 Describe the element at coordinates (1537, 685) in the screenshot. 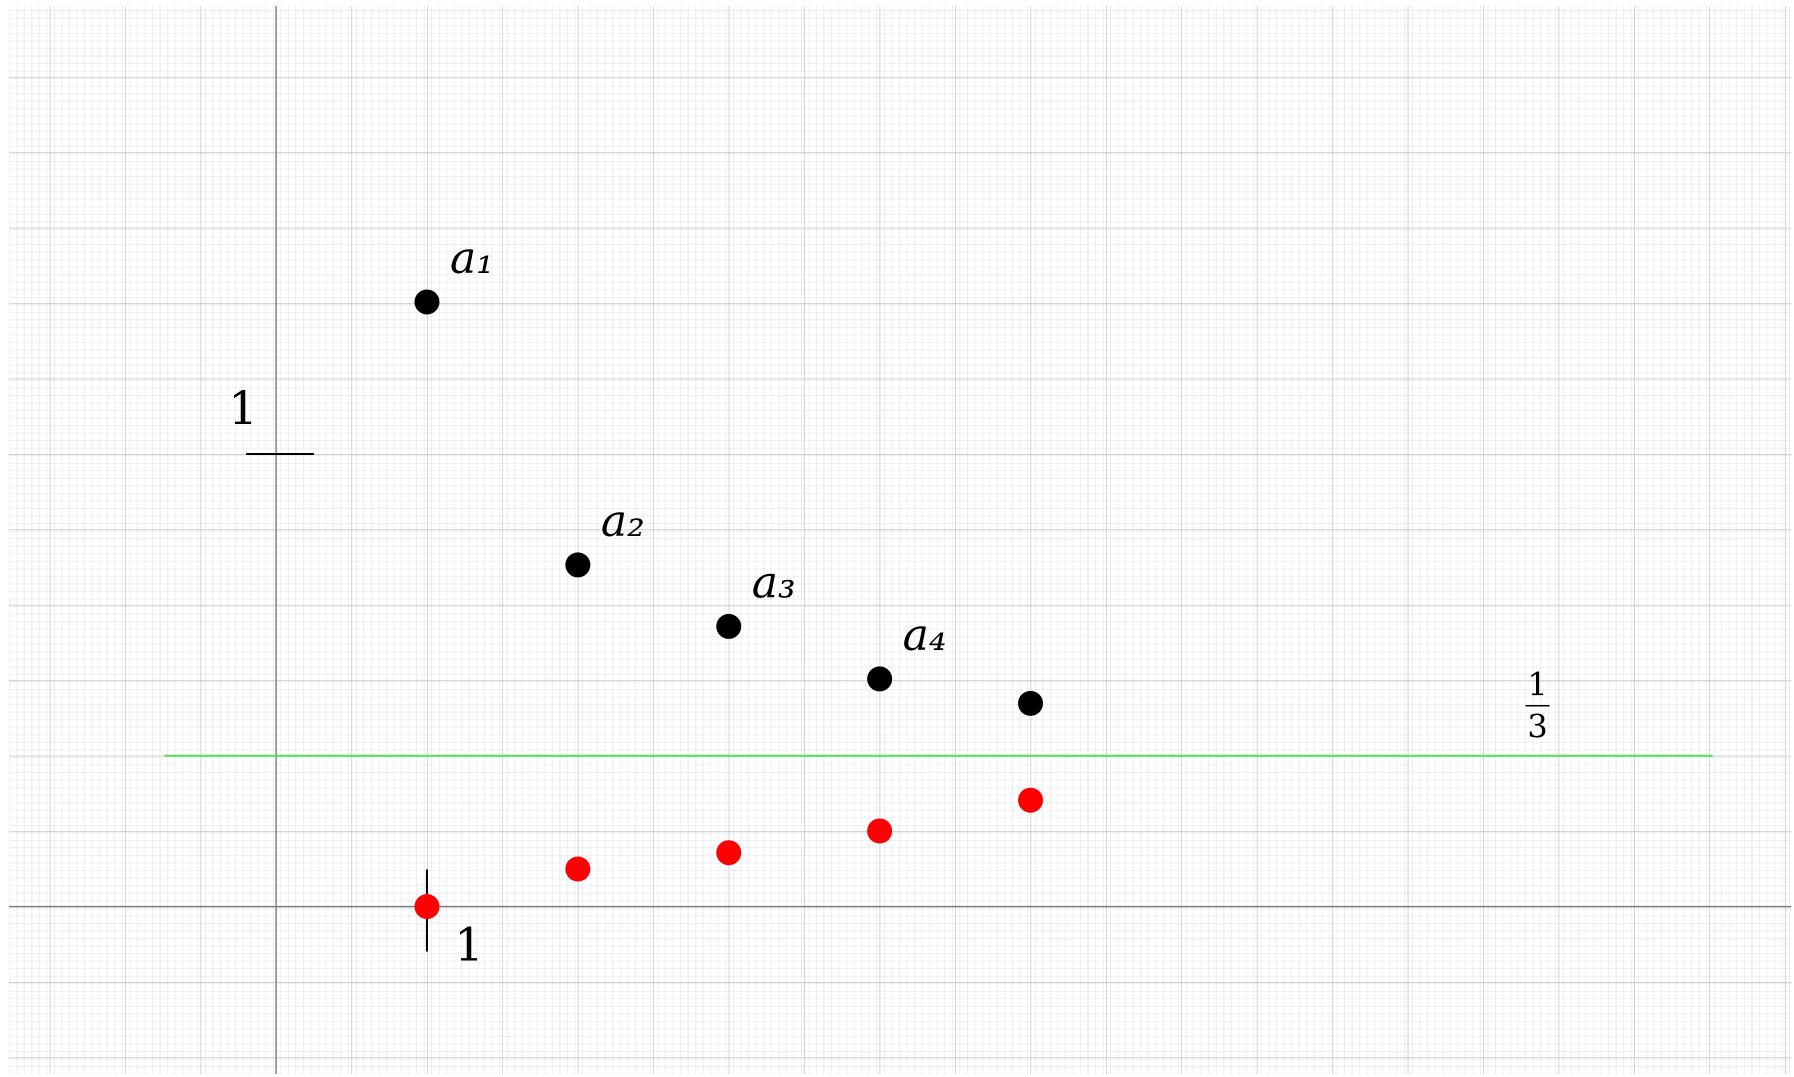

I see `limit-numerator: 1` at that location.